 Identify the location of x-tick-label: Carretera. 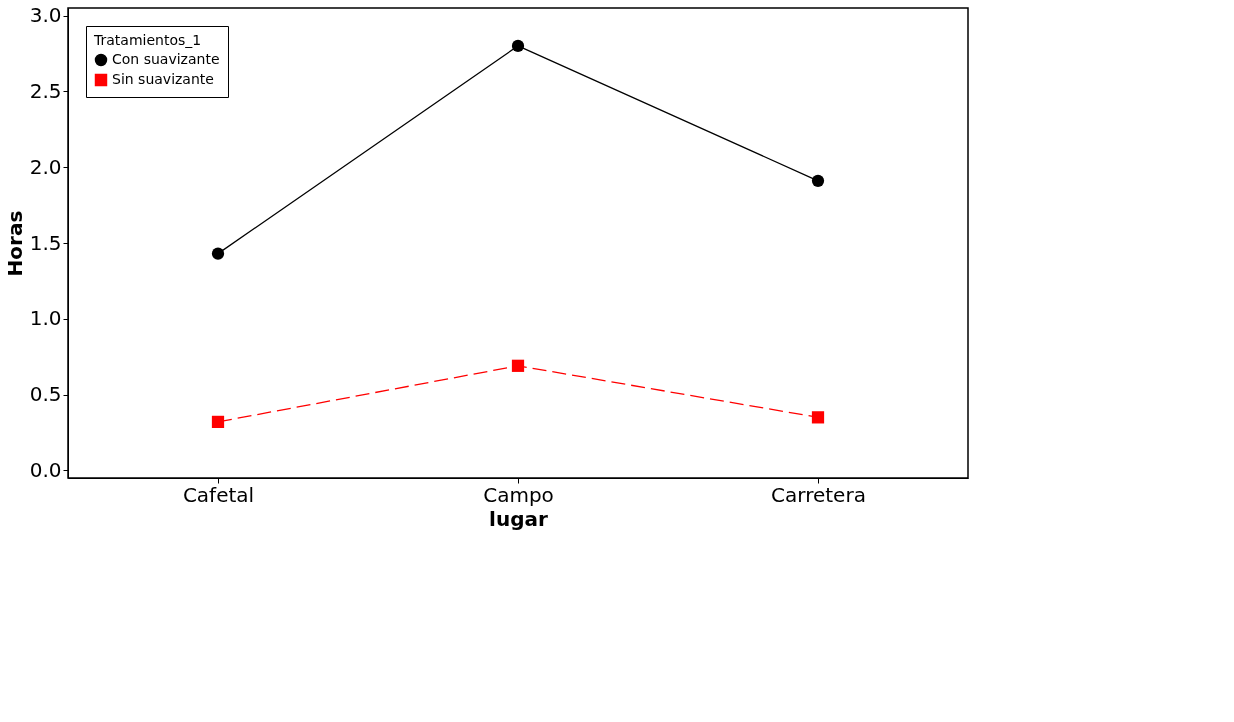
(818, 494).